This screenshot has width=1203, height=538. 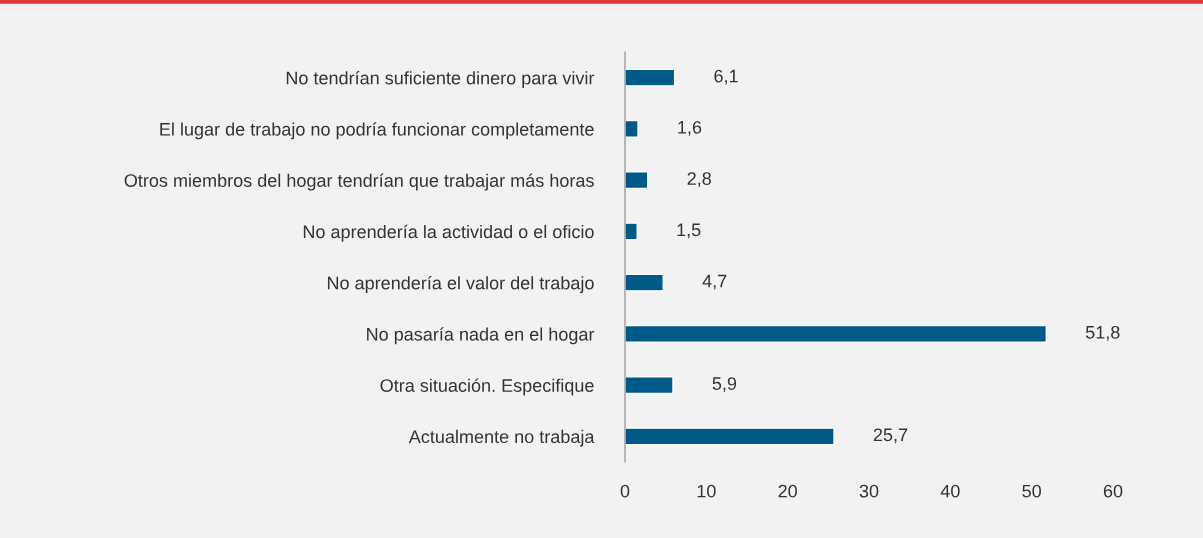 What do you see at coordinates (869, 491) in the screenshot?
I see `x-tick-label: 30` at bounding box center [869, 491].